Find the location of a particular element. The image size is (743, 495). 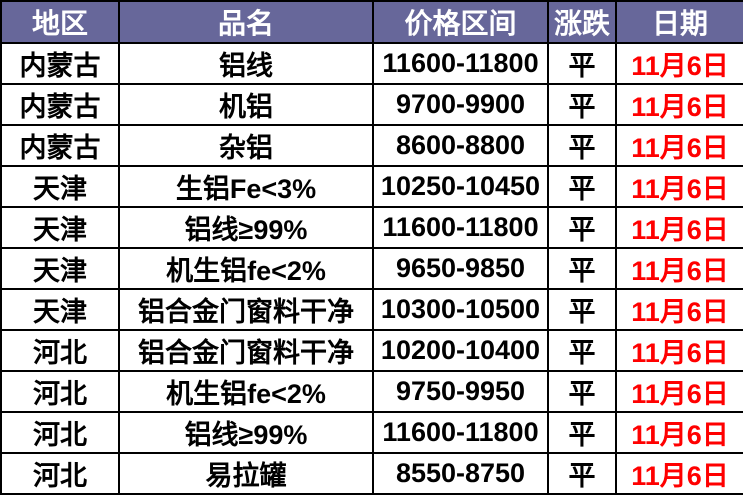

table-row: 内蒙古 铝线 11600-11800 平 11月6日 is located at coordinates (371, 63).